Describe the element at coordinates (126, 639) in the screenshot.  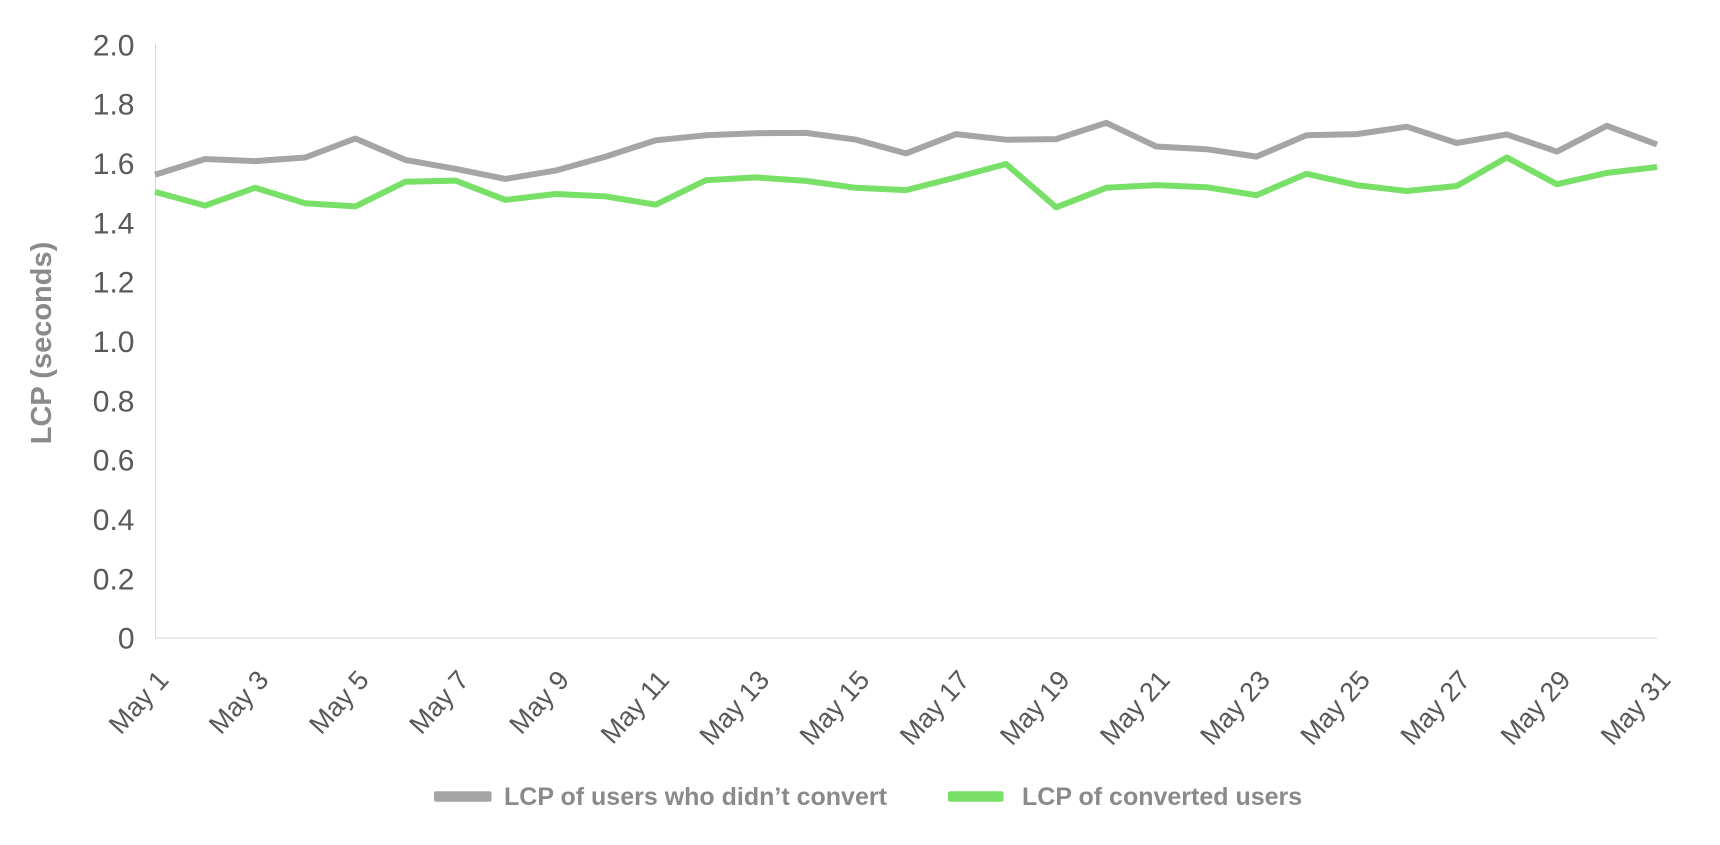
I see `svg-text: 0` at that location.